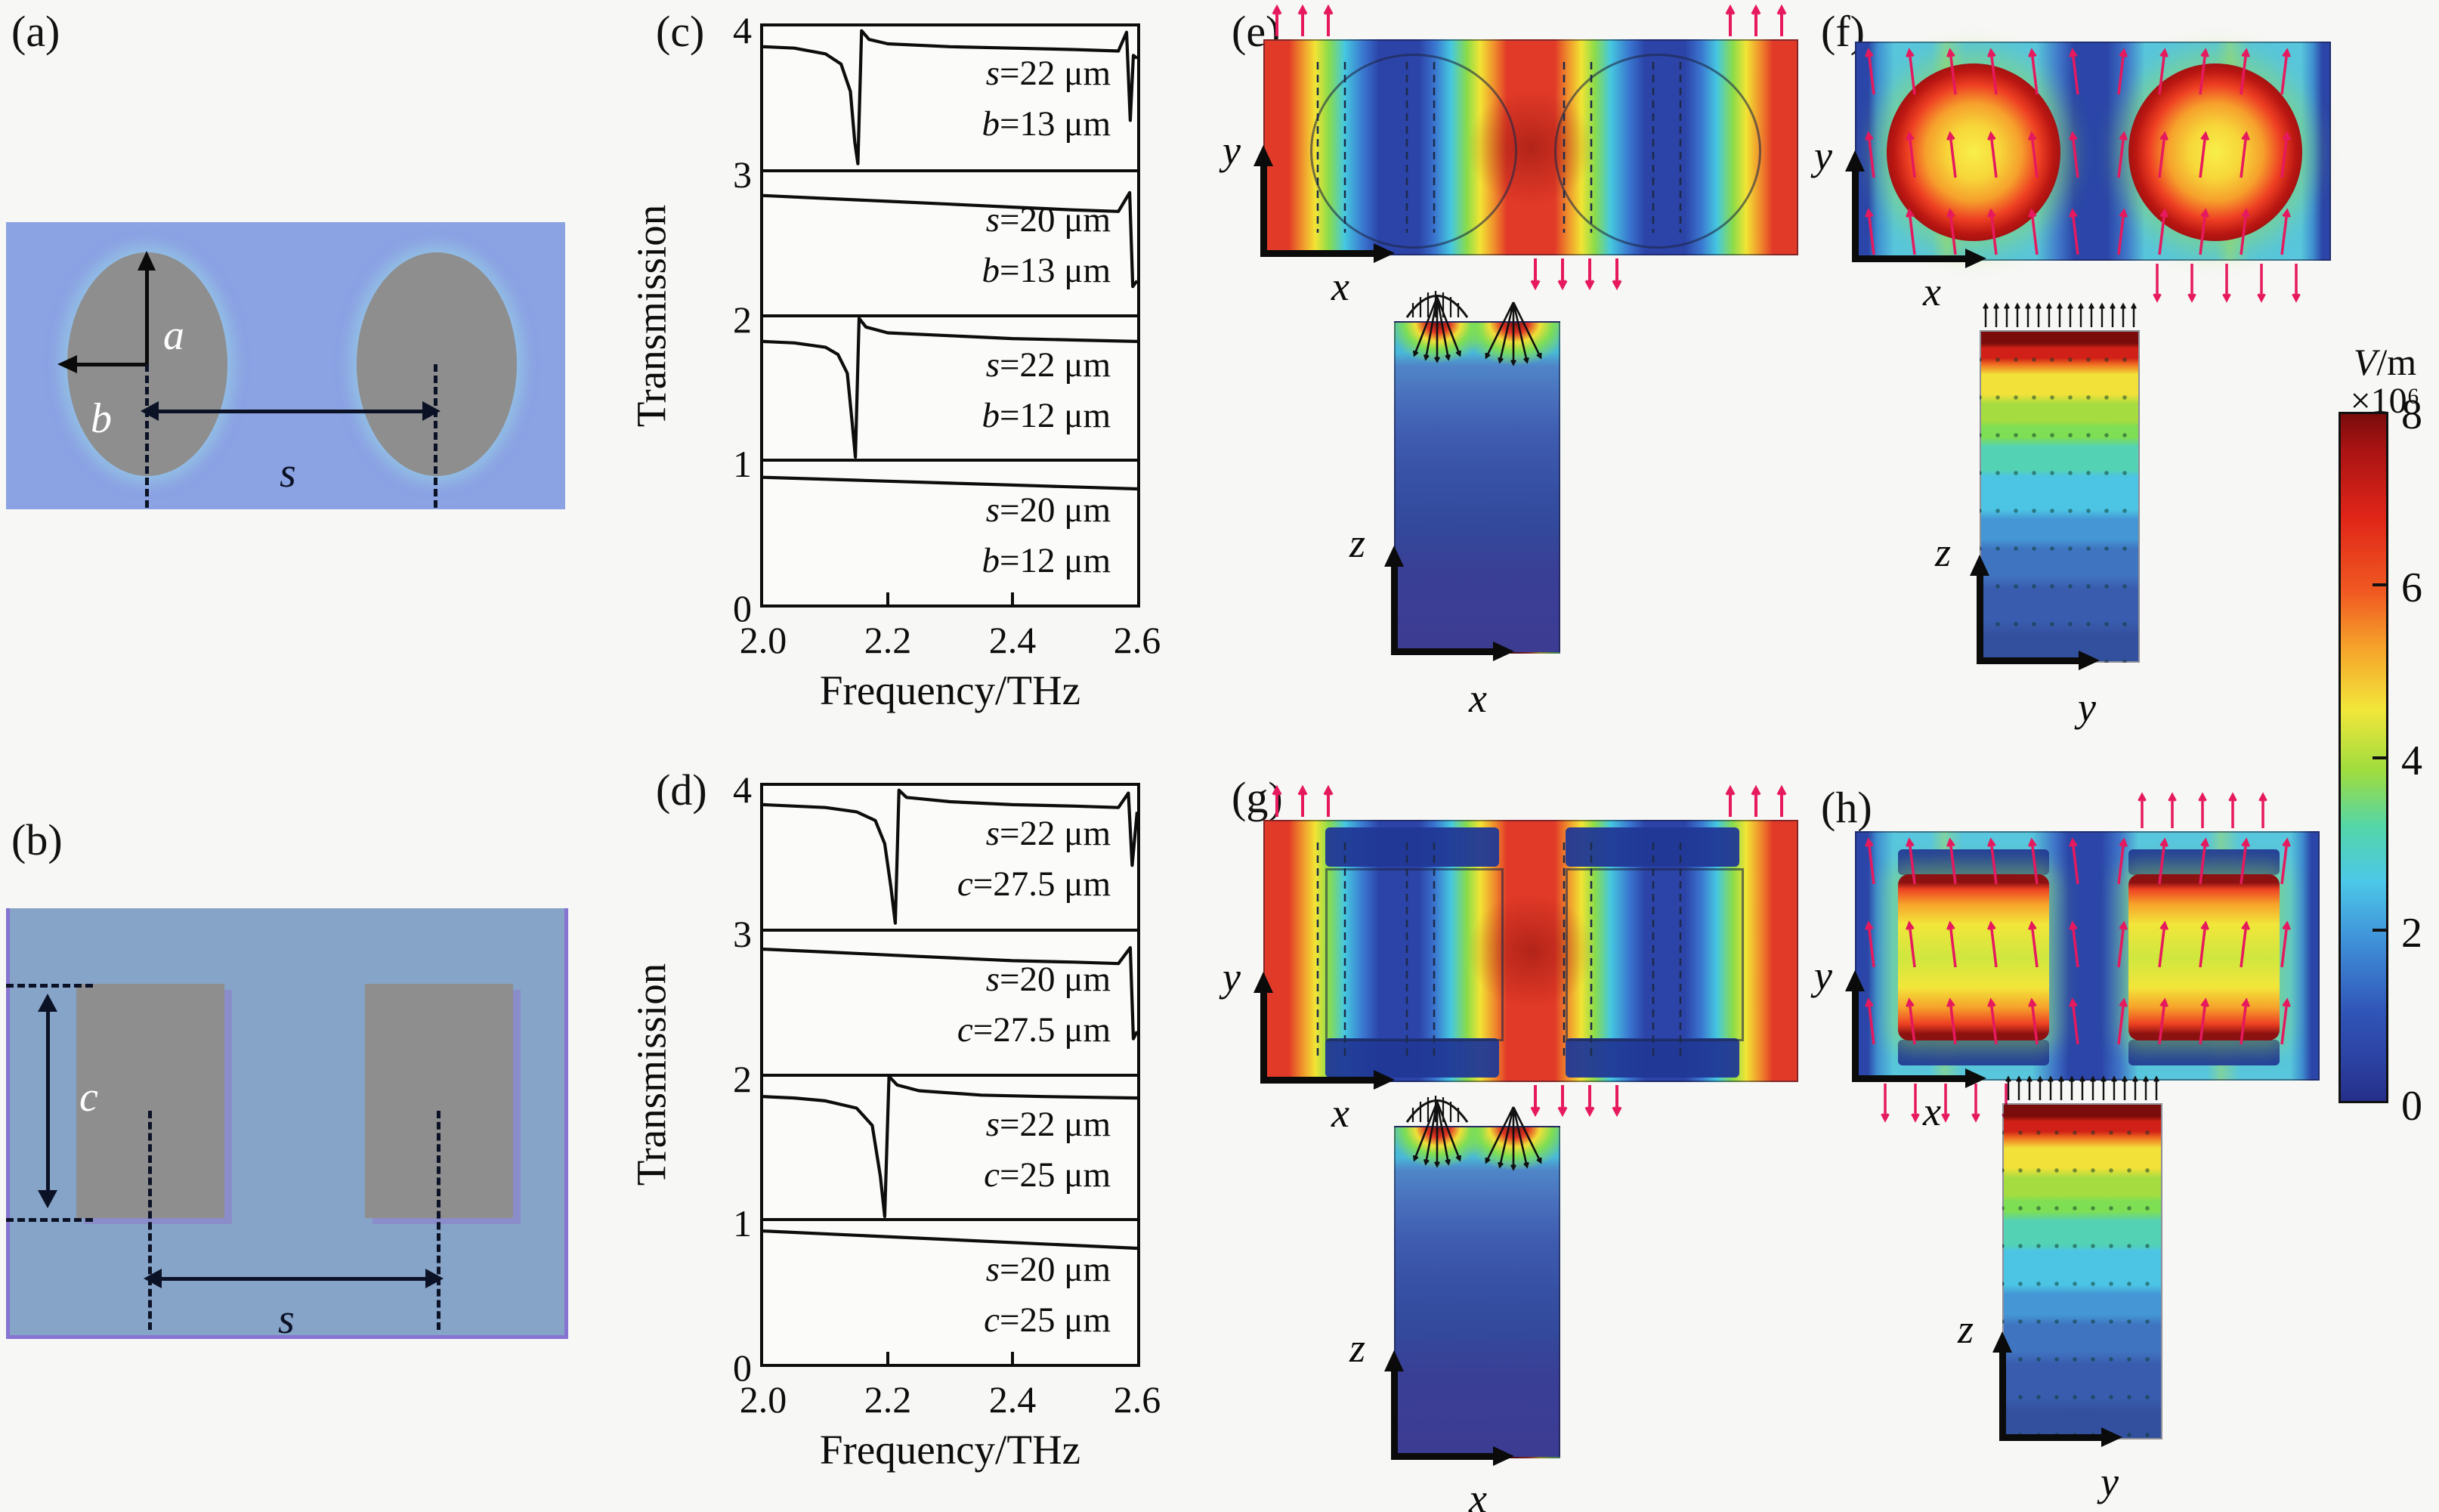 Image resolution: width=2439 pixels, height=1512 pixels. What do you see at coordinates (47, 1101) in the screenshot?
I see `dim-arrow-c` at bounding box center [47, 1101].